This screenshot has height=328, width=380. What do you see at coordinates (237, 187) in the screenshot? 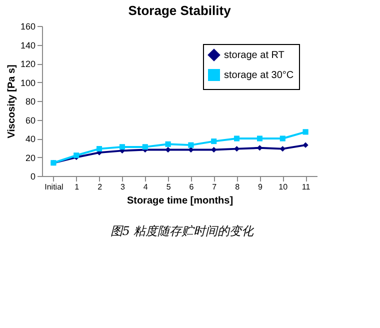
I see `x-tick-label: 8` at bounding box center [237, 187].